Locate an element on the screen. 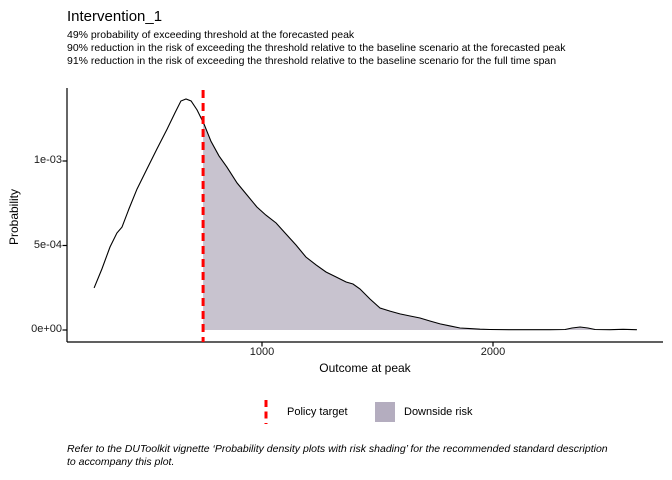 The height and width of the screenshot is (480, 672). chart-title: Intervention_1 is located at coordinates (115, 16).